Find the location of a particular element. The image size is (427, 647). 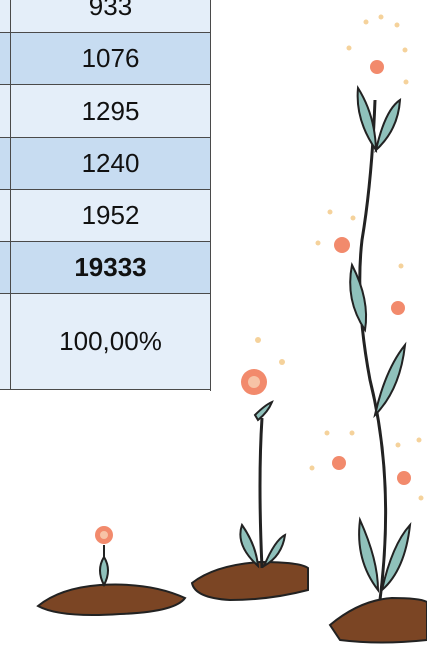

table-cell: 19333 is located at coordinates (110, 268).